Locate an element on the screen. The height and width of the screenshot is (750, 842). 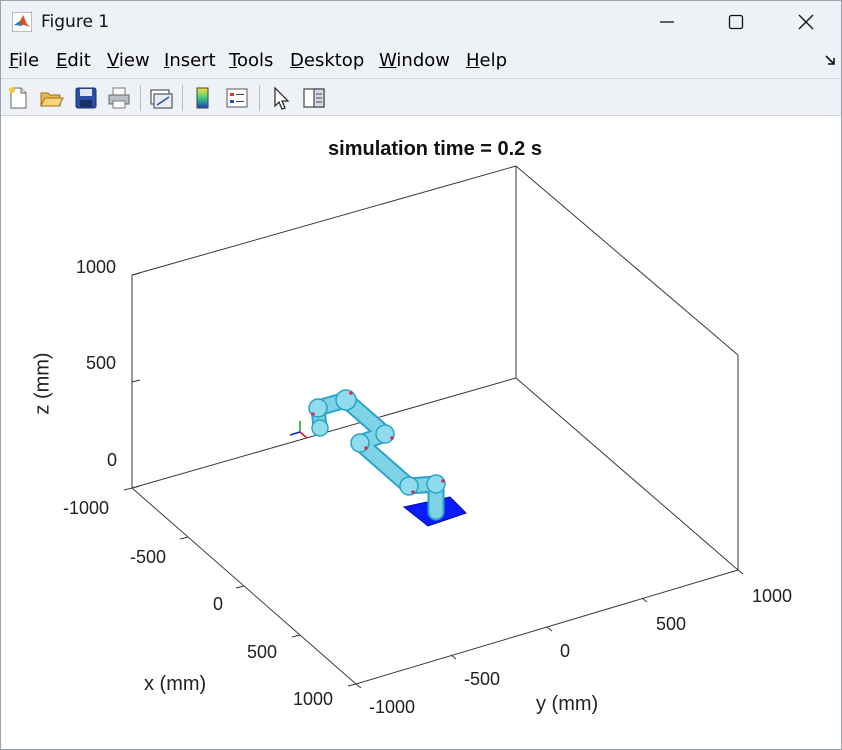
y-tick-label: -500 is located at coordinates (482, 679).